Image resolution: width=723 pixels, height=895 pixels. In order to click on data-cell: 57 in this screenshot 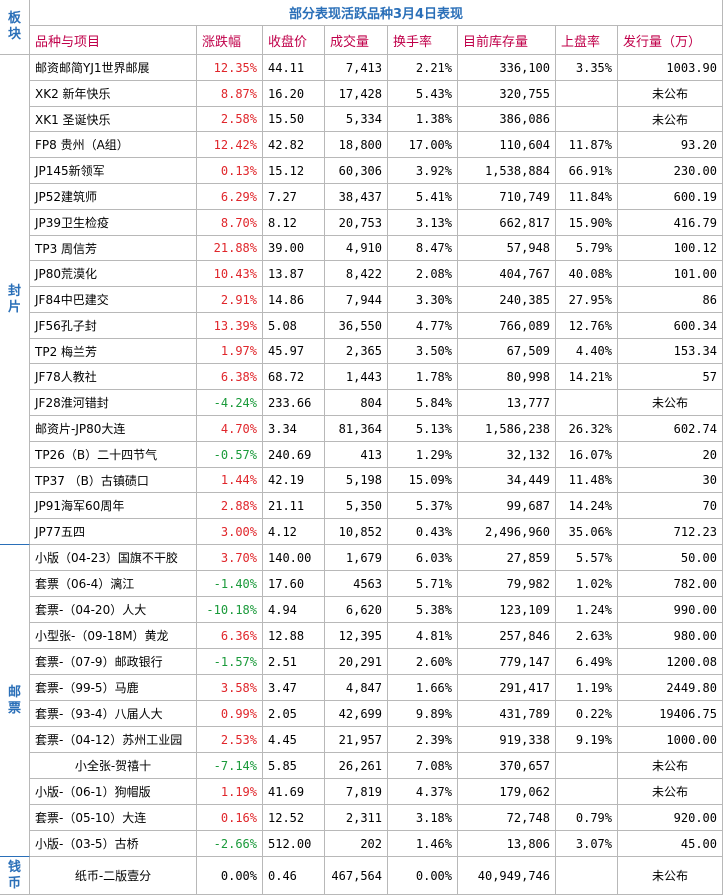, I will do `click(670, 377)`.